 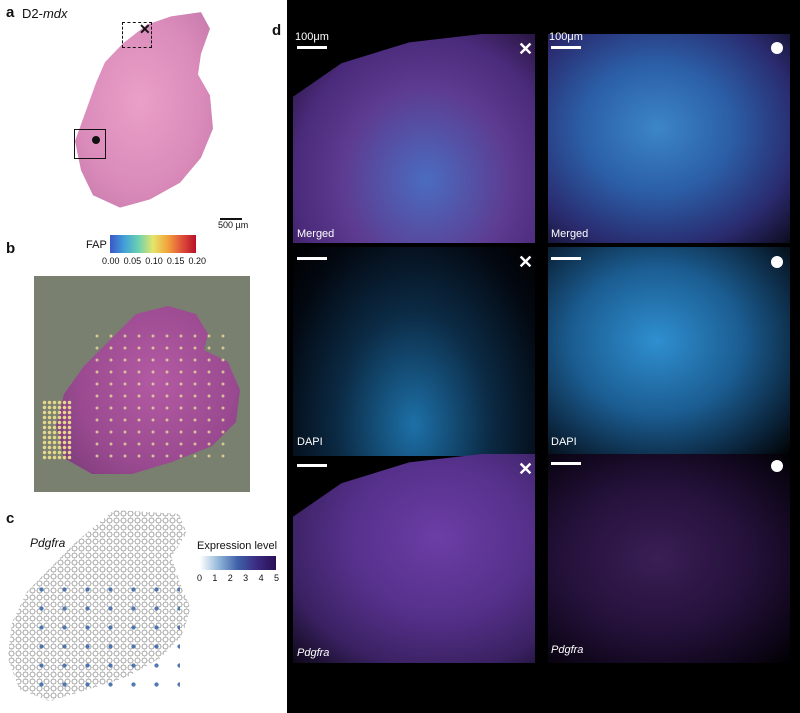 What do you see at coordinates (261, 578) in the screenshot?
I see `expression-tick: 4` at bounding box center [261, 578].